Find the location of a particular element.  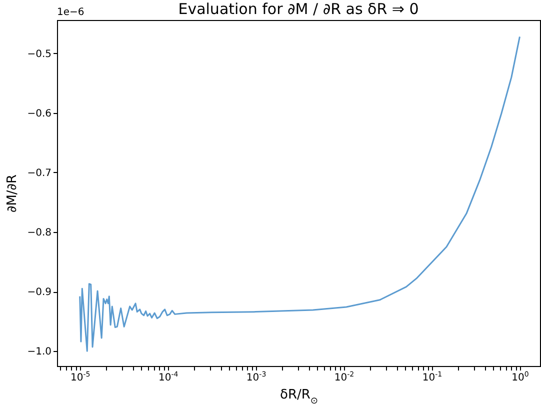

y-tick-label: −0.9 is located at coordinates (39, 292).